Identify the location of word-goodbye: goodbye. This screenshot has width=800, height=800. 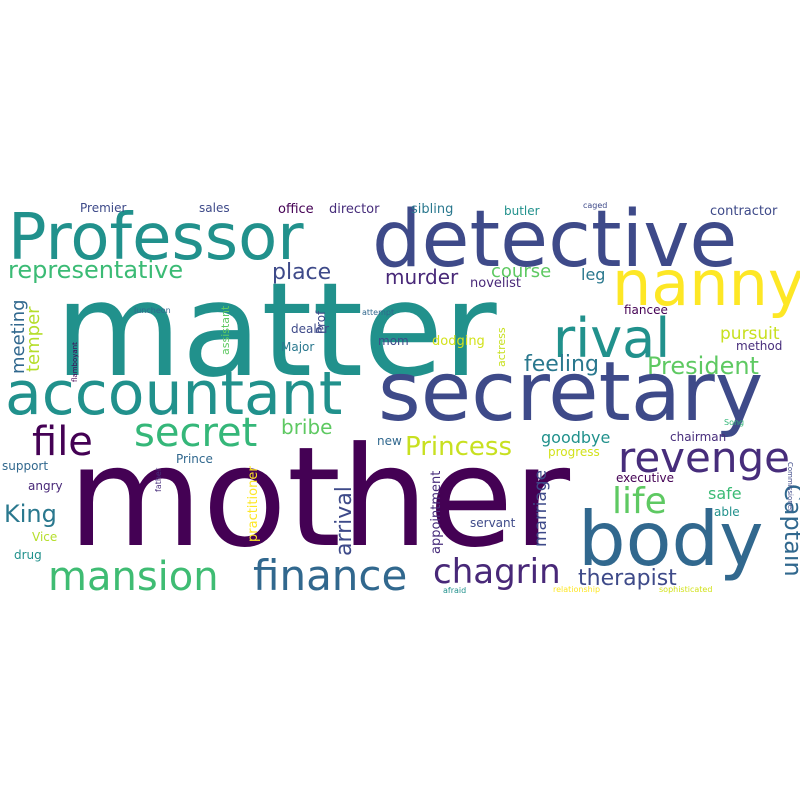
(575, 437).